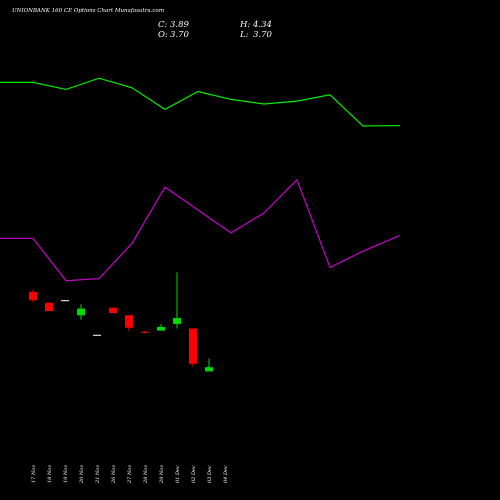 The image size is (500, 500). I want to click on x-tick-label: 01 Dec, so click(178, 474).